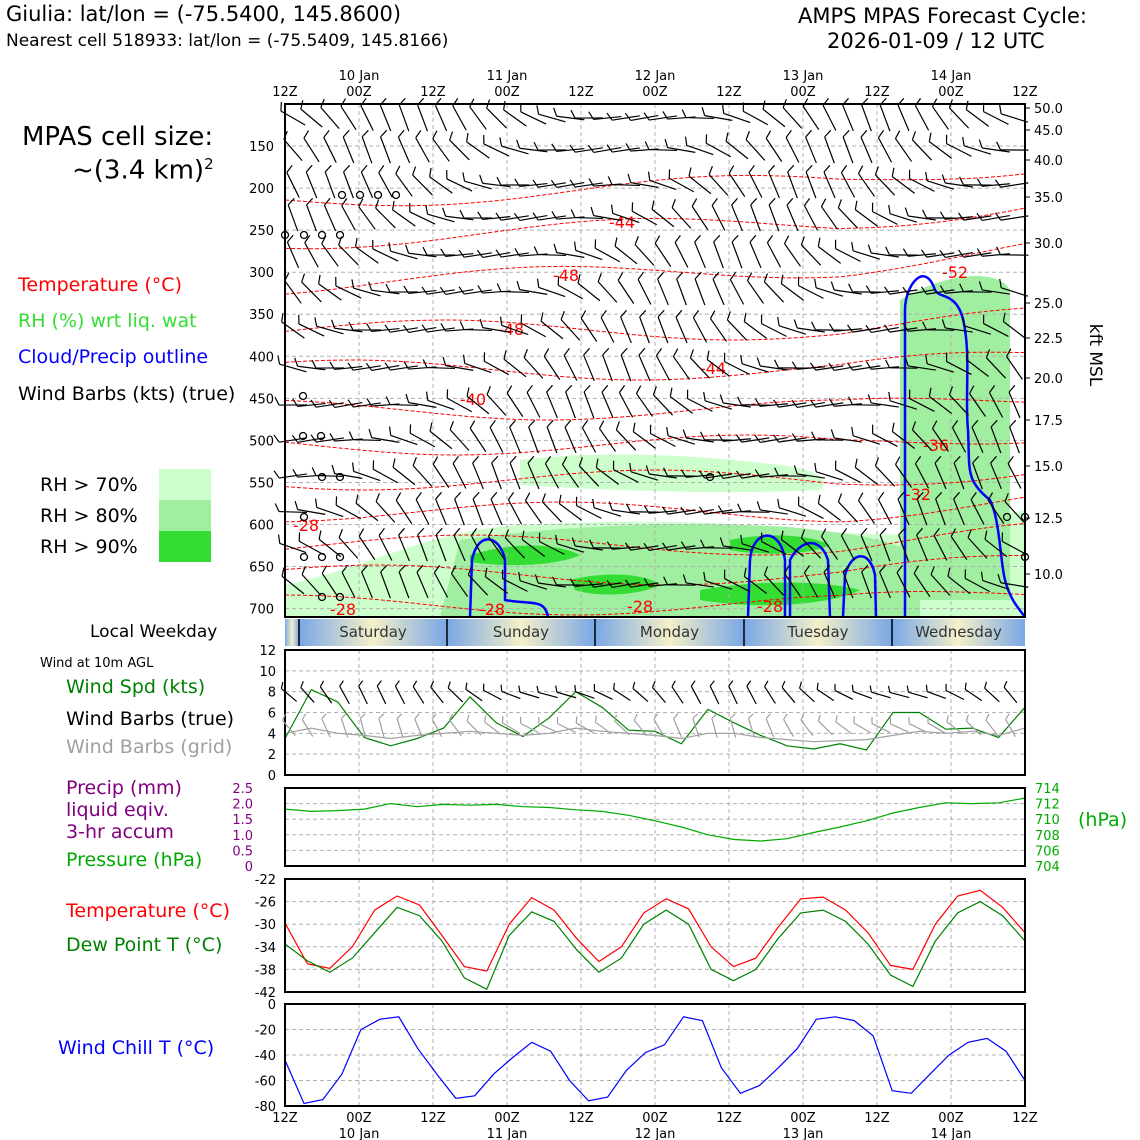 The height and width of the screenshot is (1140, 1140). Describe the element at coordinates (1048, 161) in the screenshot. I see `altitude-tick-label: 40.0` at that location.